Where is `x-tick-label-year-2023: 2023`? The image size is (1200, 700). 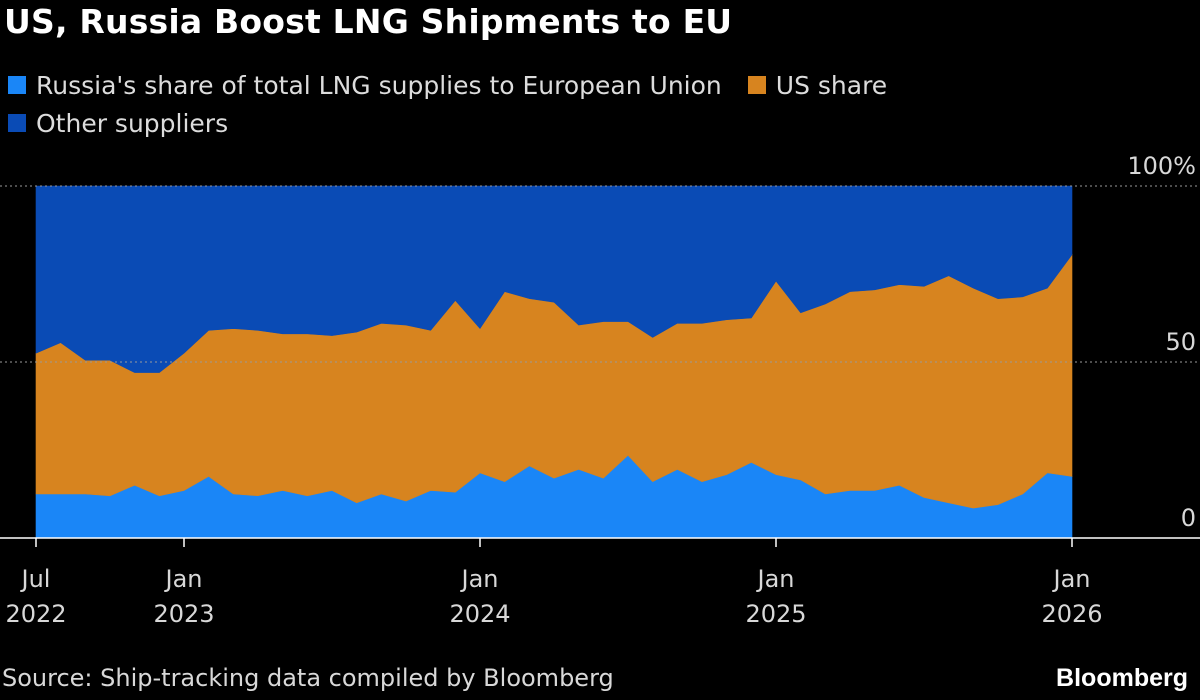
x-tick-label-year-2023: 2023 is located at coordinates (183, 614).